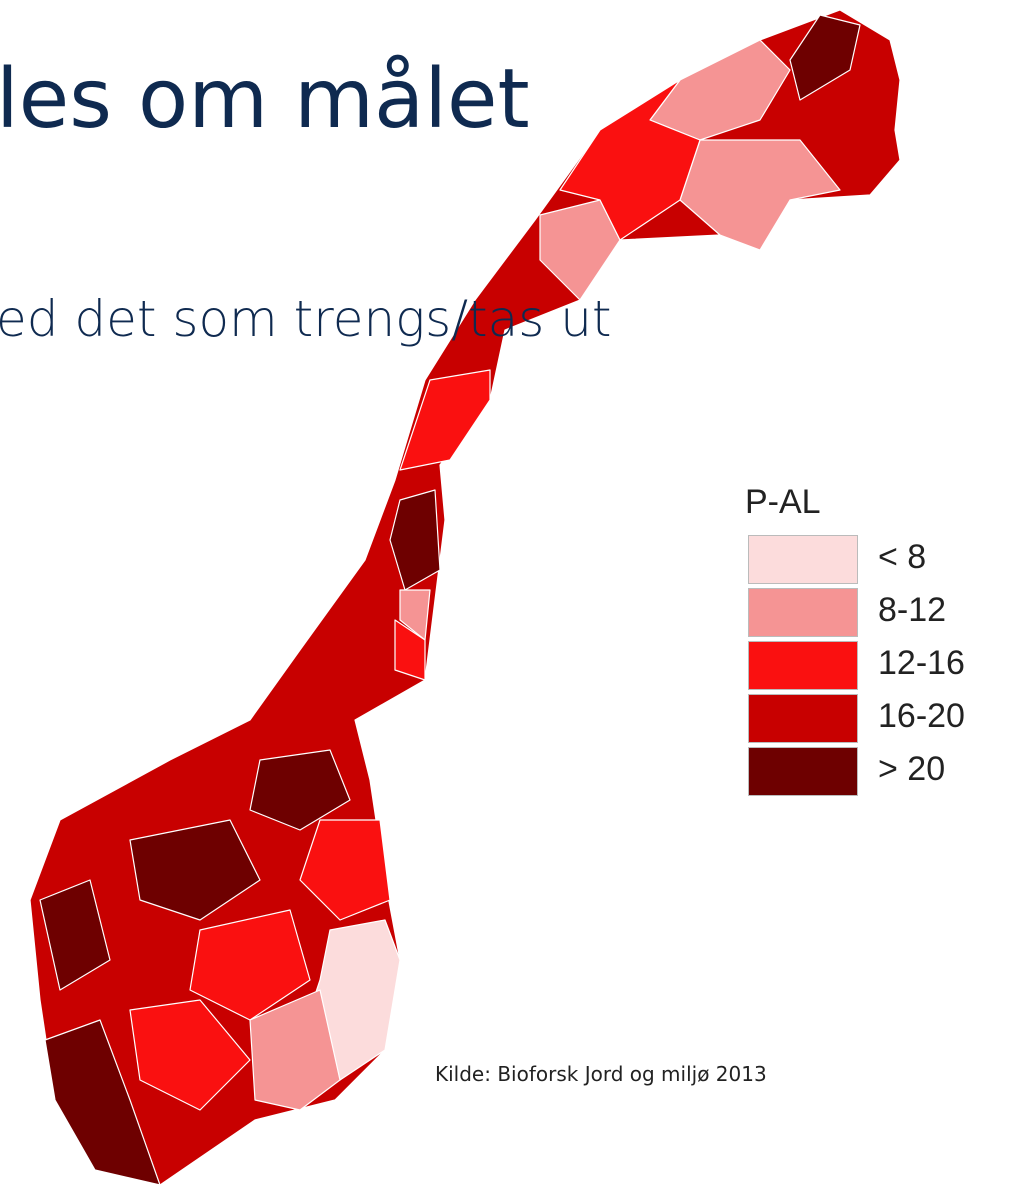 The height and width of the screenshot is (1192, 1012). Describe the element at coordinates (912, 769) in the screenshot. I see `legend-label: > 20` at that location.